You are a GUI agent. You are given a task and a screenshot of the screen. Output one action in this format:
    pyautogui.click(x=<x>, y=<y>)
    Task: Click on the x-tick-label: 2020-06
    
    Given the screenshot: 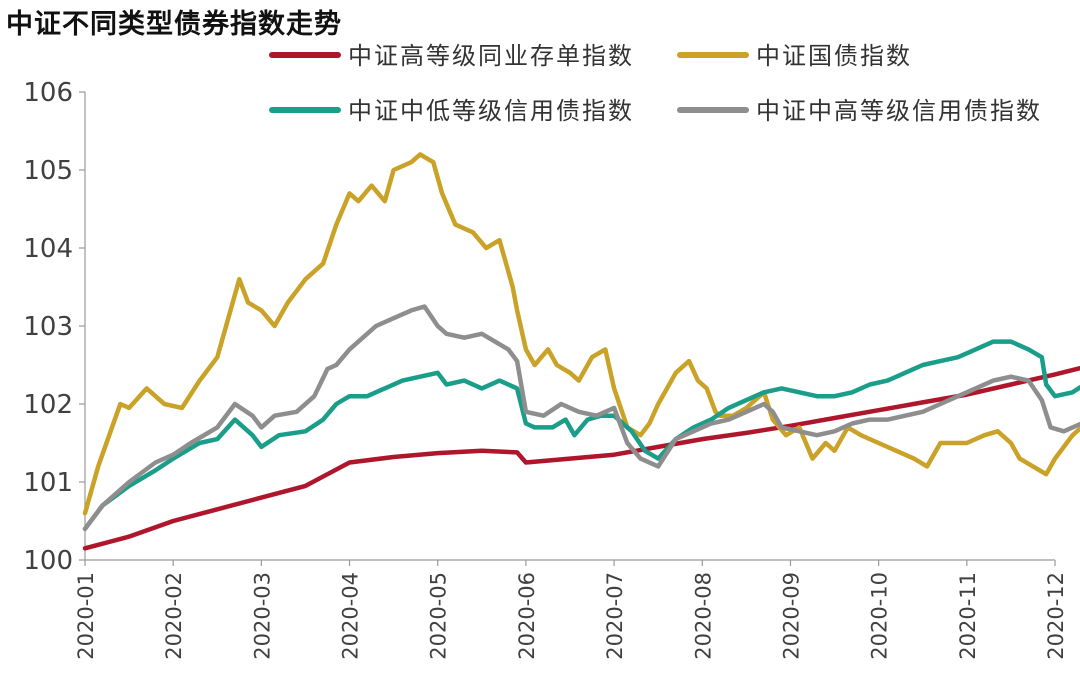 What is the action you would take?
    pyautogui.click(x=527, y=616)
    